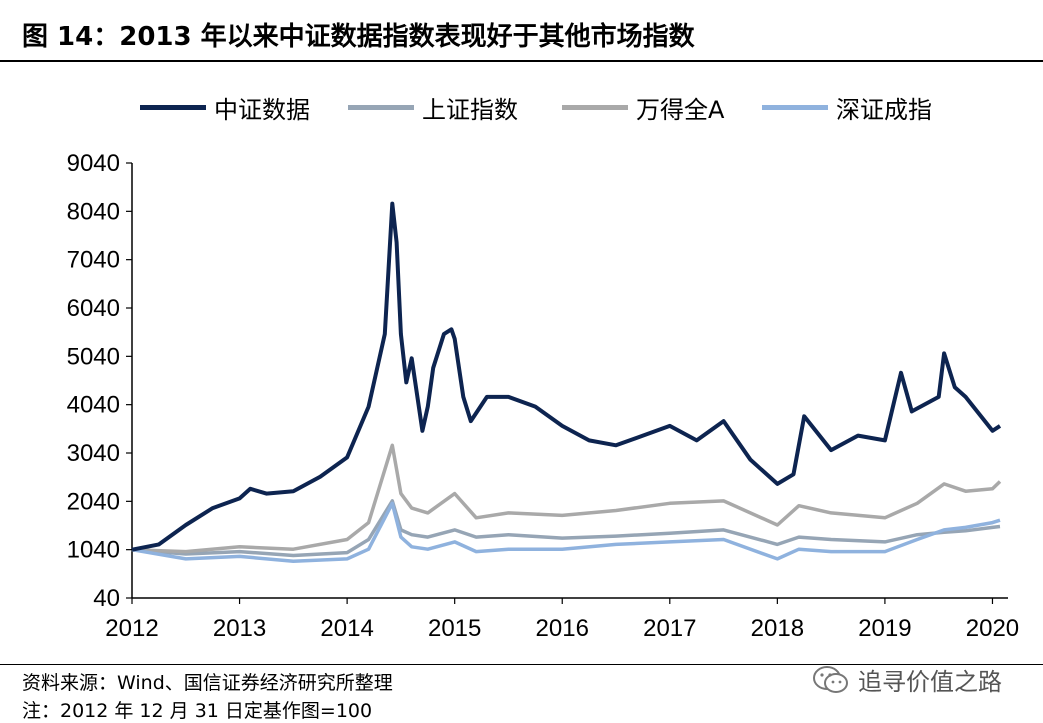  Describe the element at coordinates (239, 627) in the screenshot. I see `x-tick-label: 2013` at that location.